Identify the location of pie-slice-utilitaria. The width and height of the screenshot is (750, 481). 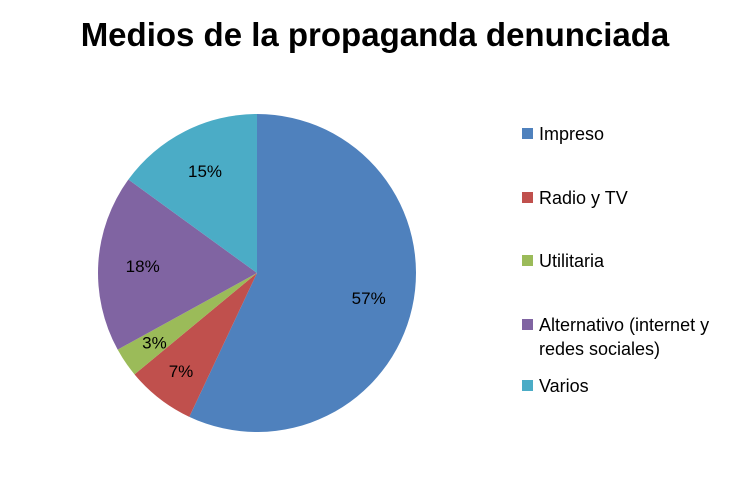
(187, 324).